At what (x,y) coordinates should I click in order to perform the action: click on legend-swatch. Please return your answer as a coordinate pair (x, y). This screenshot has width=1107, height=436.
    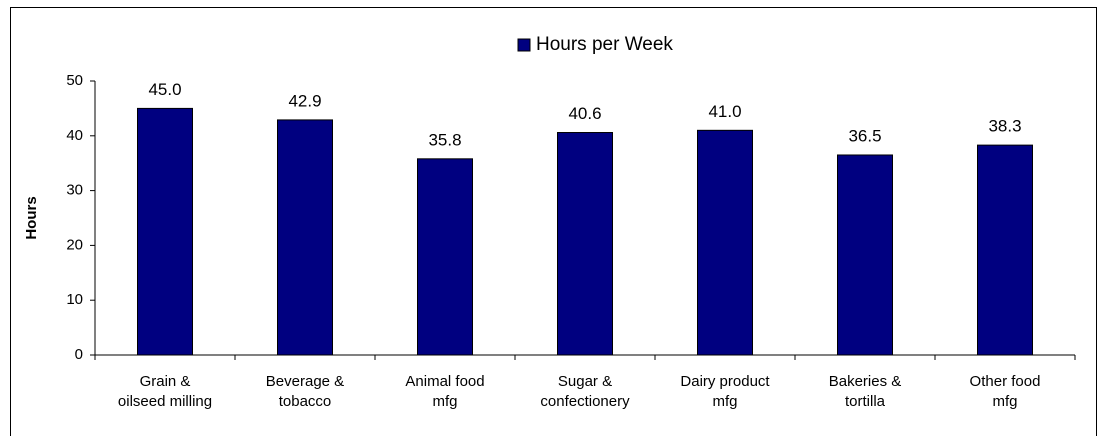
    Looking at the image, I should click on (524, 45).